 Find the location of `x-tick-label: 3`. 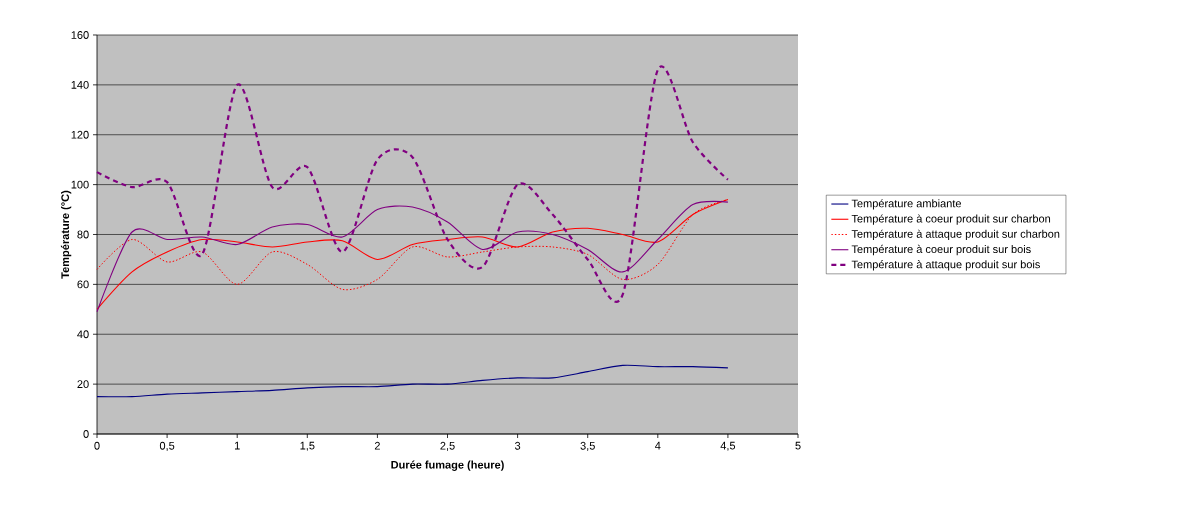

x-tick-label: 3 is located at coordinates (517, 445).